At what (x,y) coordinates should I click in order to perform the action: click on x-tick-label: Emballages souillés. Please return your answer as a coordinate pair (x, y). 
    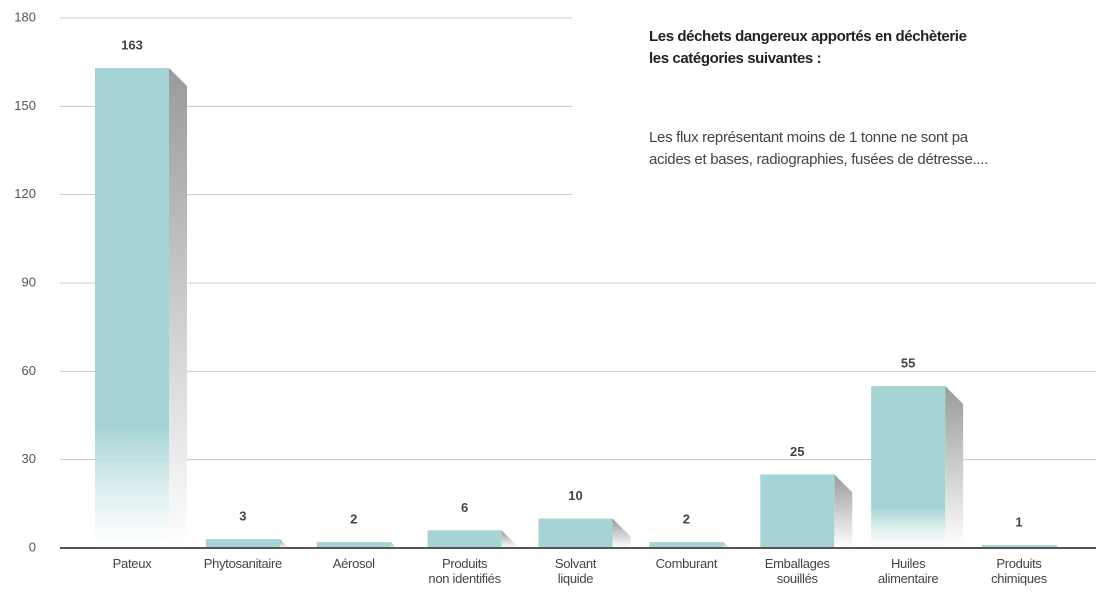
    Looking at the image, I should click on (797, 571).